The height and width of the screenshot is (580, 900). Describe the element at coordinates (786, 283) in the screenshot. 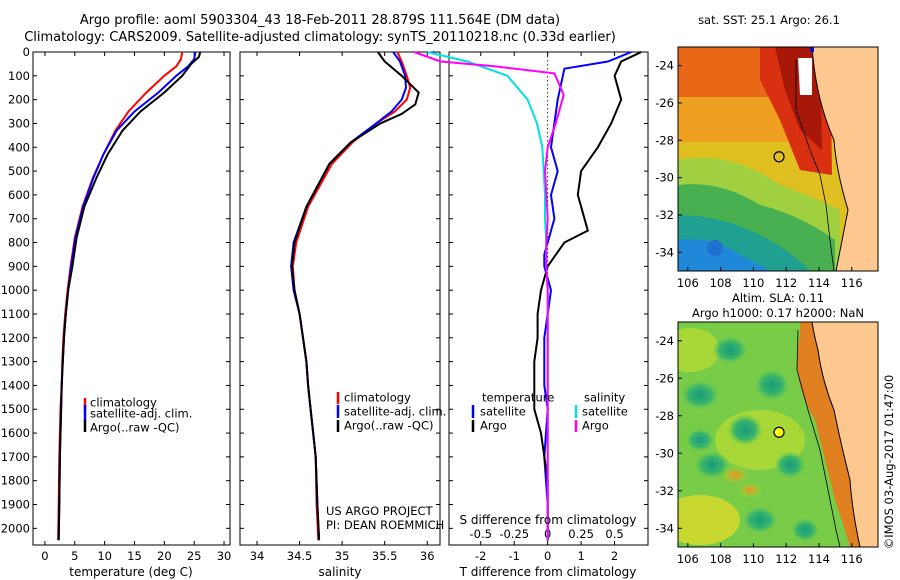

I see `map-lon-tick-label: 112` at that location.